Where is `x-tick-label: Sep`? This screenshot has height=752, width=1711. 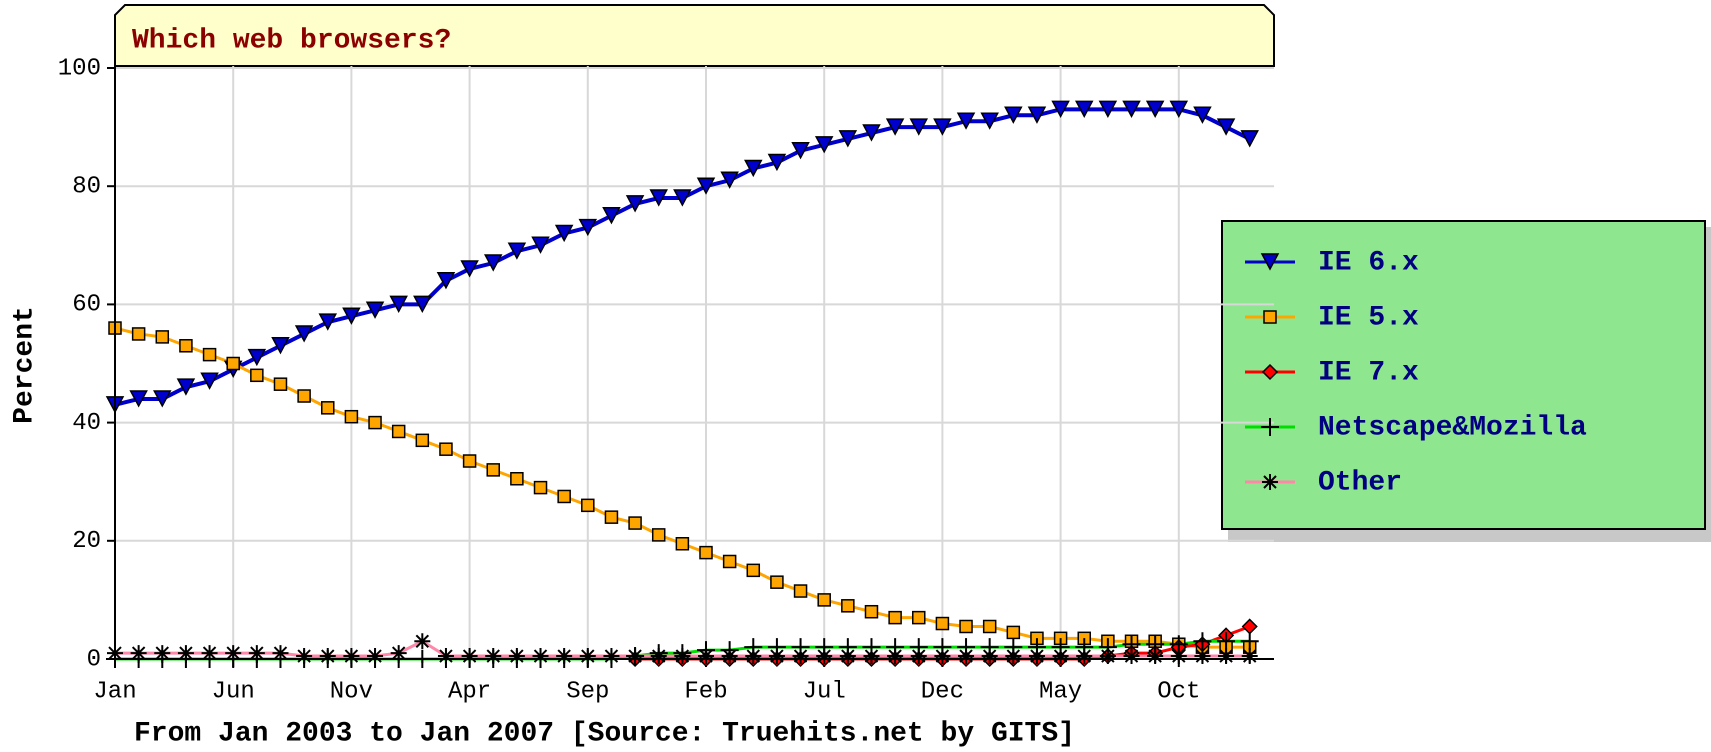
x-tick-label: Sep is located at coordinates (587, 691).